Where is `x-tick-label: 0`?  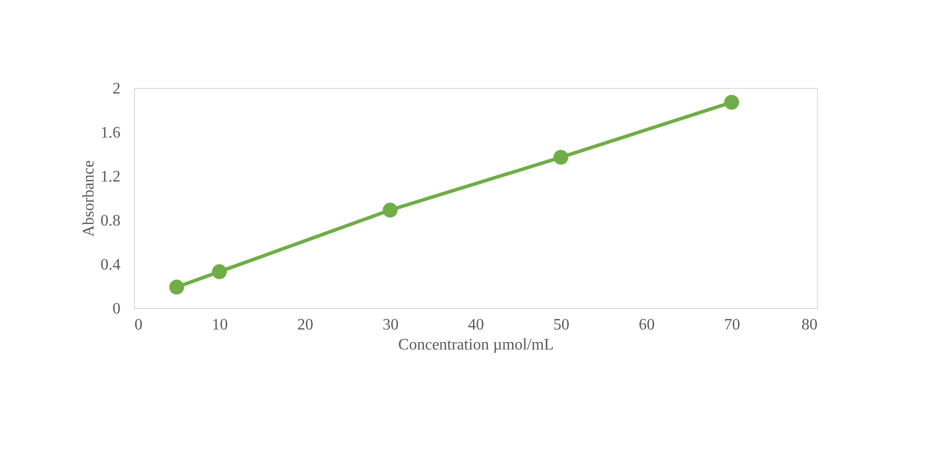
x-tick-label: 0 is located at coordinates (138, 325).